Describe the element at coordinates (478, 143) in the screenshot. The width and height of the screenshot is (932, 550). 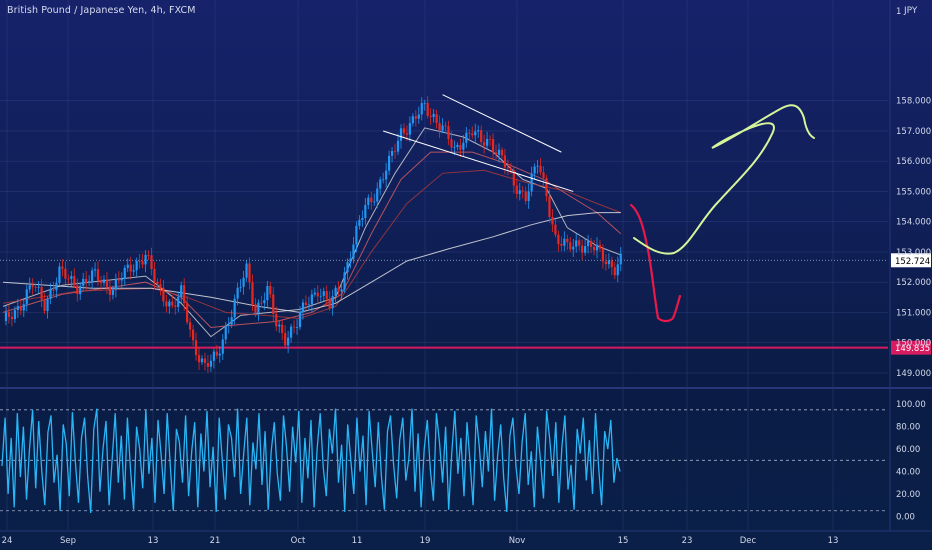
I see `trendlines` at that location.